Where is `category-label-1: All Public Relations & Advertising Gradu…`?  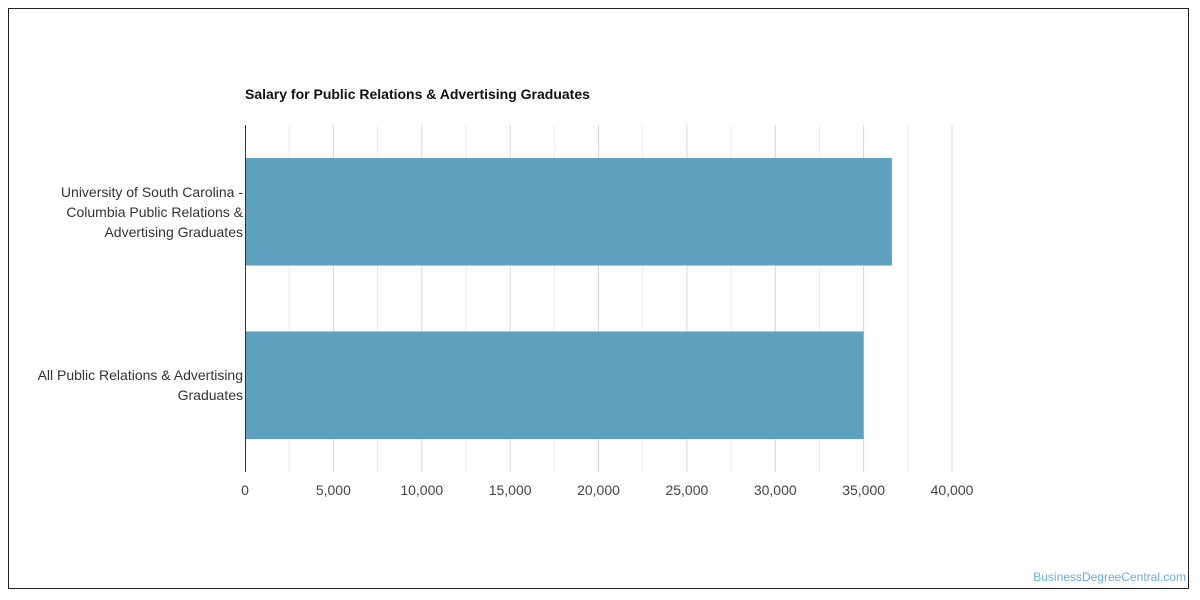 category-label-1: All Public Relations & Advertising Gradu… is located at coordinates (140, 385).